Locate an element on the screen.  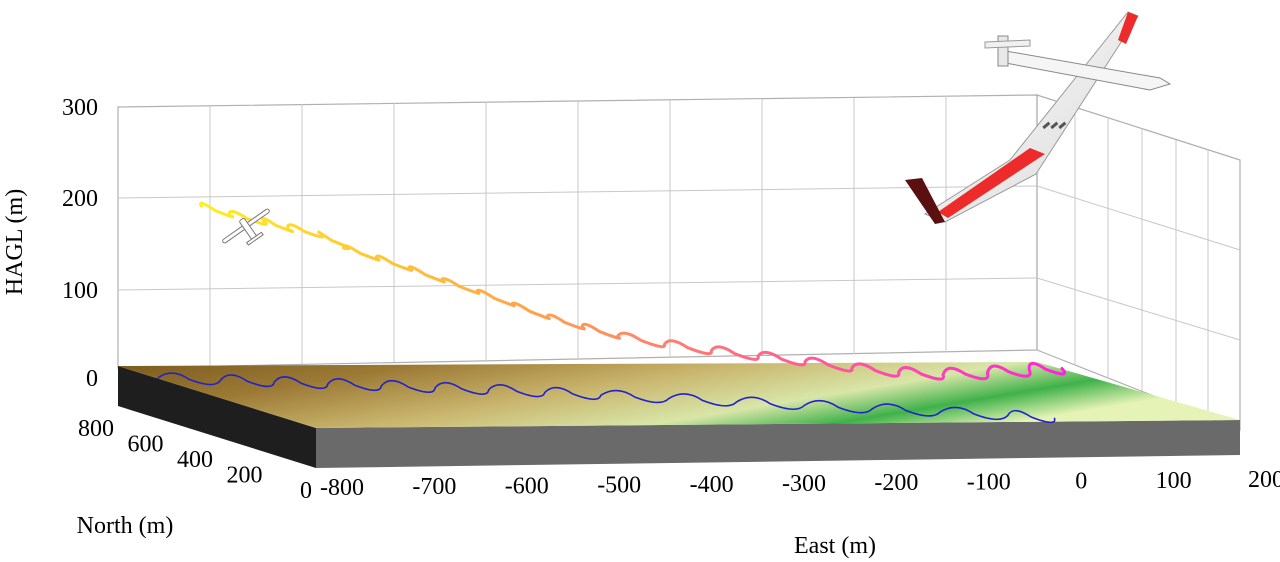
small-glider-icon is located at coordinates (246, 227).